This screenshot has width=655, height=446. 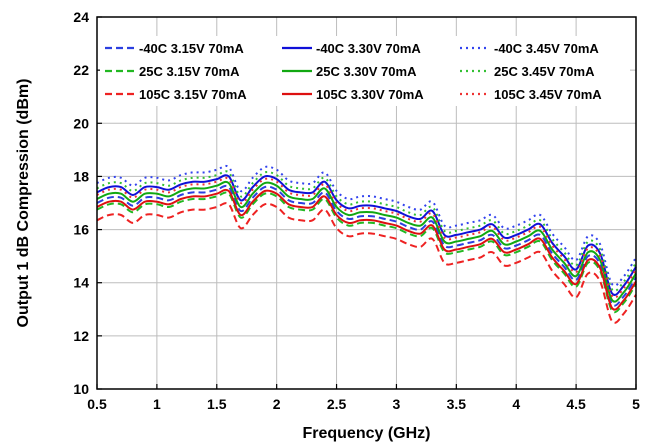 What do you see at coordinates (368, 48) in the screenshot?
I see `legend-label: -40C 3.30V 70mA` at bounding box center [368, 48].